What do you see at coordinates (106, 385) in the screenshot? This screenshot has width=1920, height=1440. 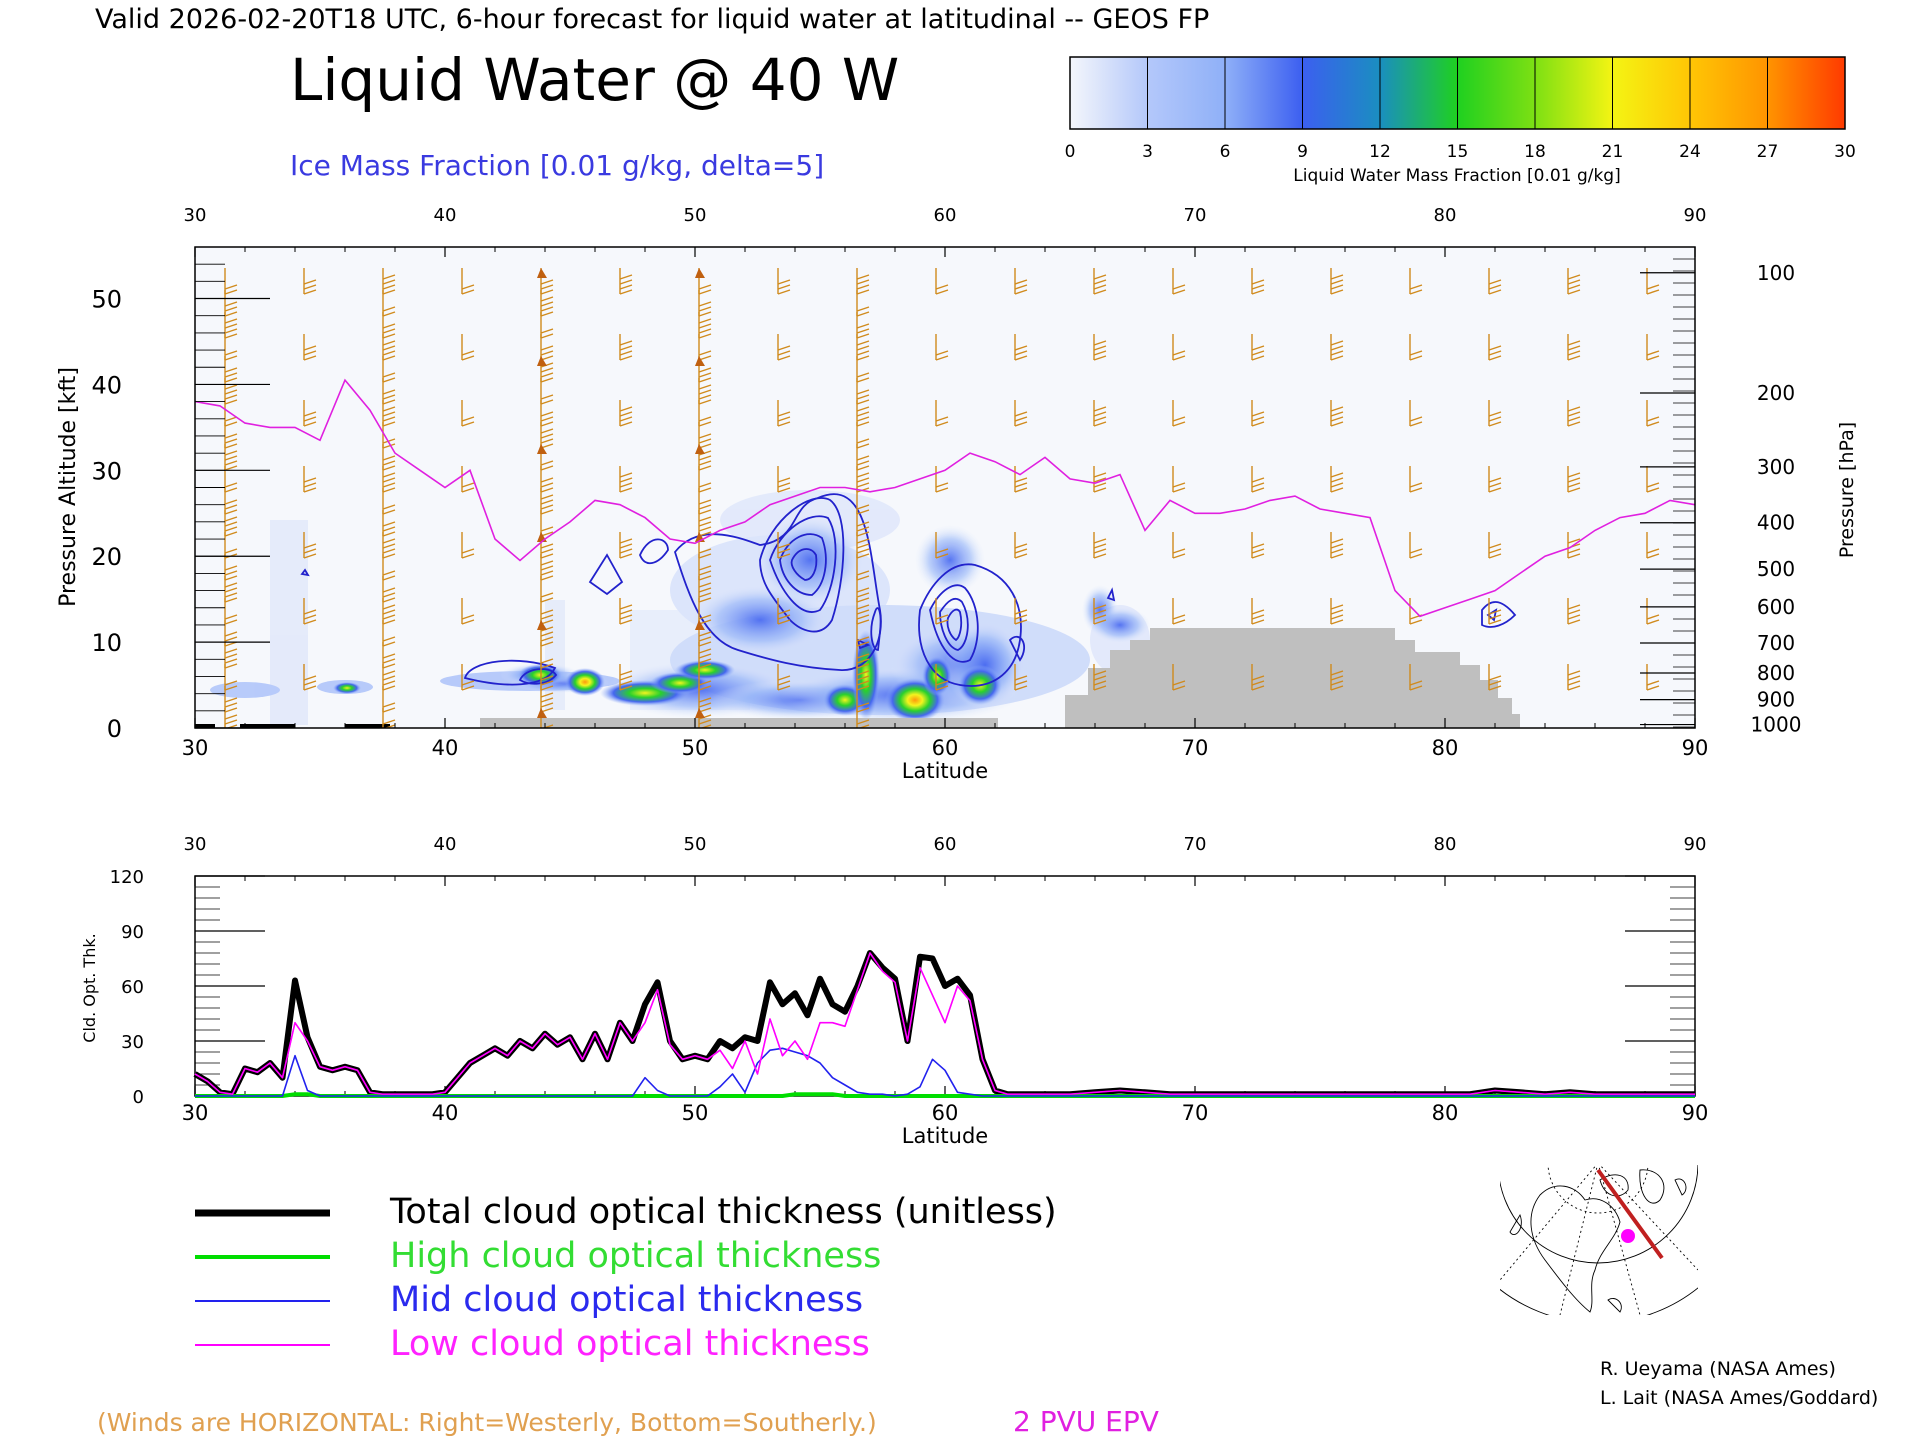 I see `y-tick-label: 40` at bounding box center [106, 385].